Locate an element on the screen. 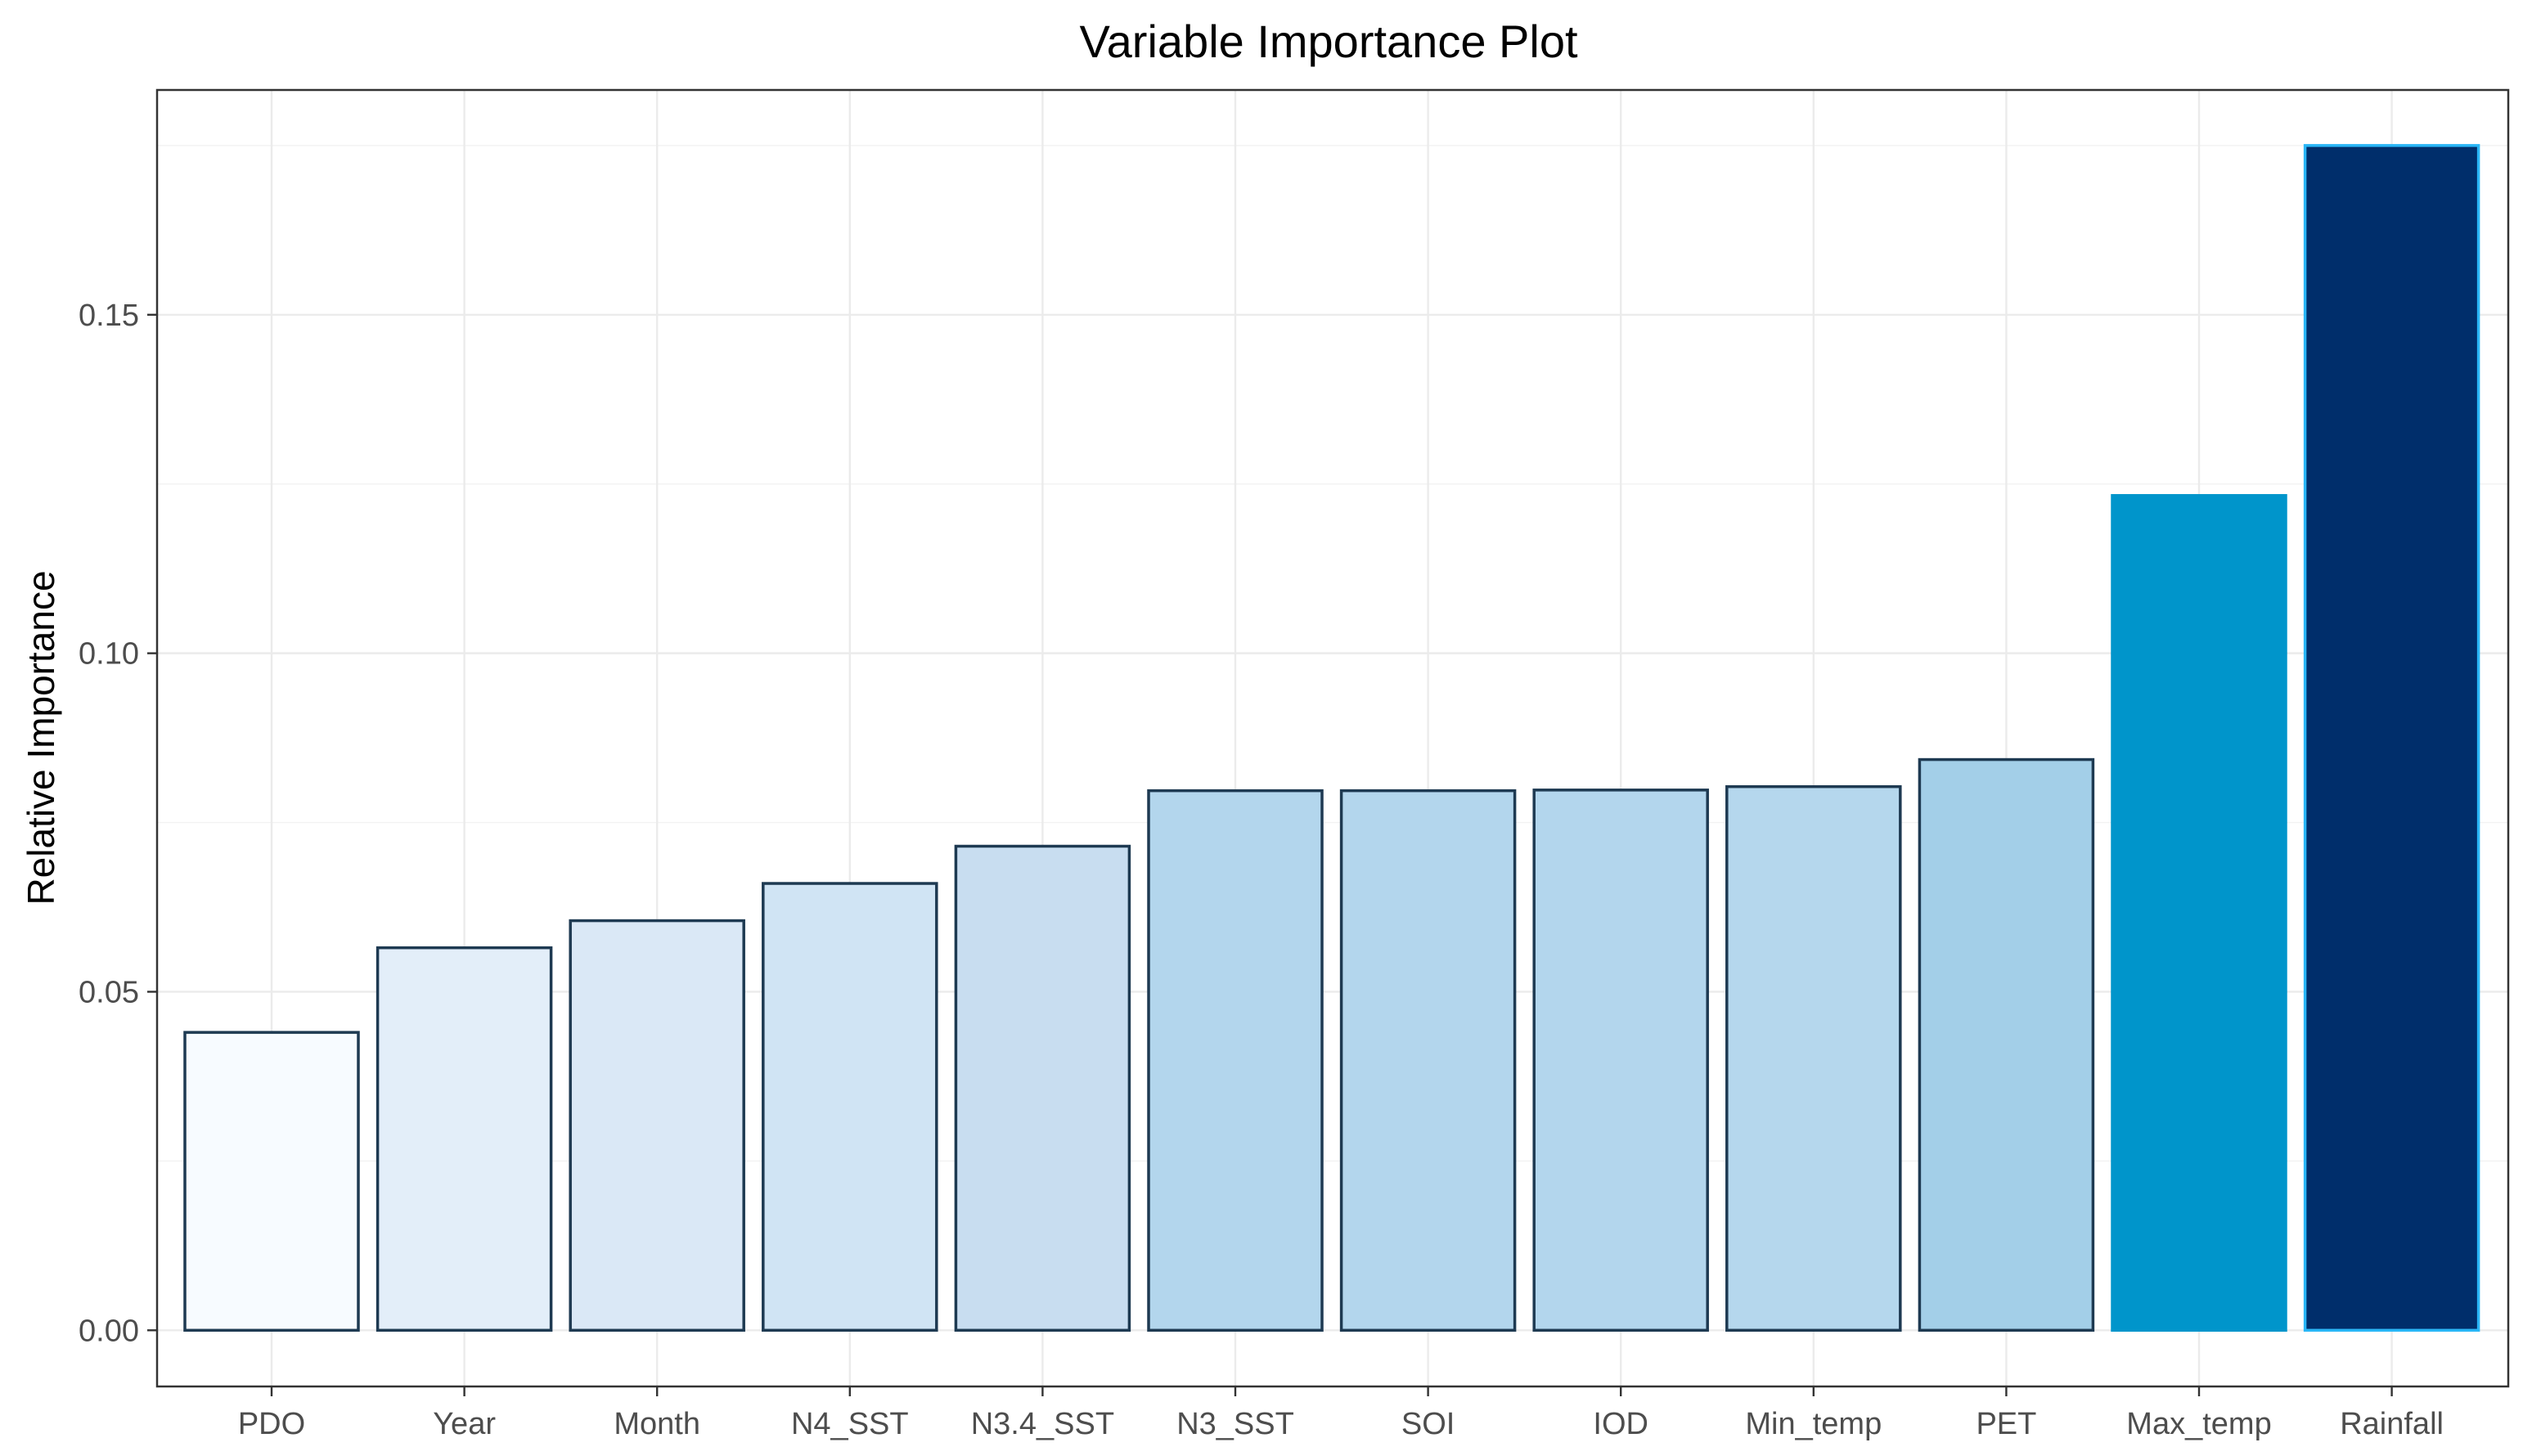 The height and width of the screenshot is (1456, 2523). chart-title: Variable Importance Plot is located at coordinates (1328, 42).